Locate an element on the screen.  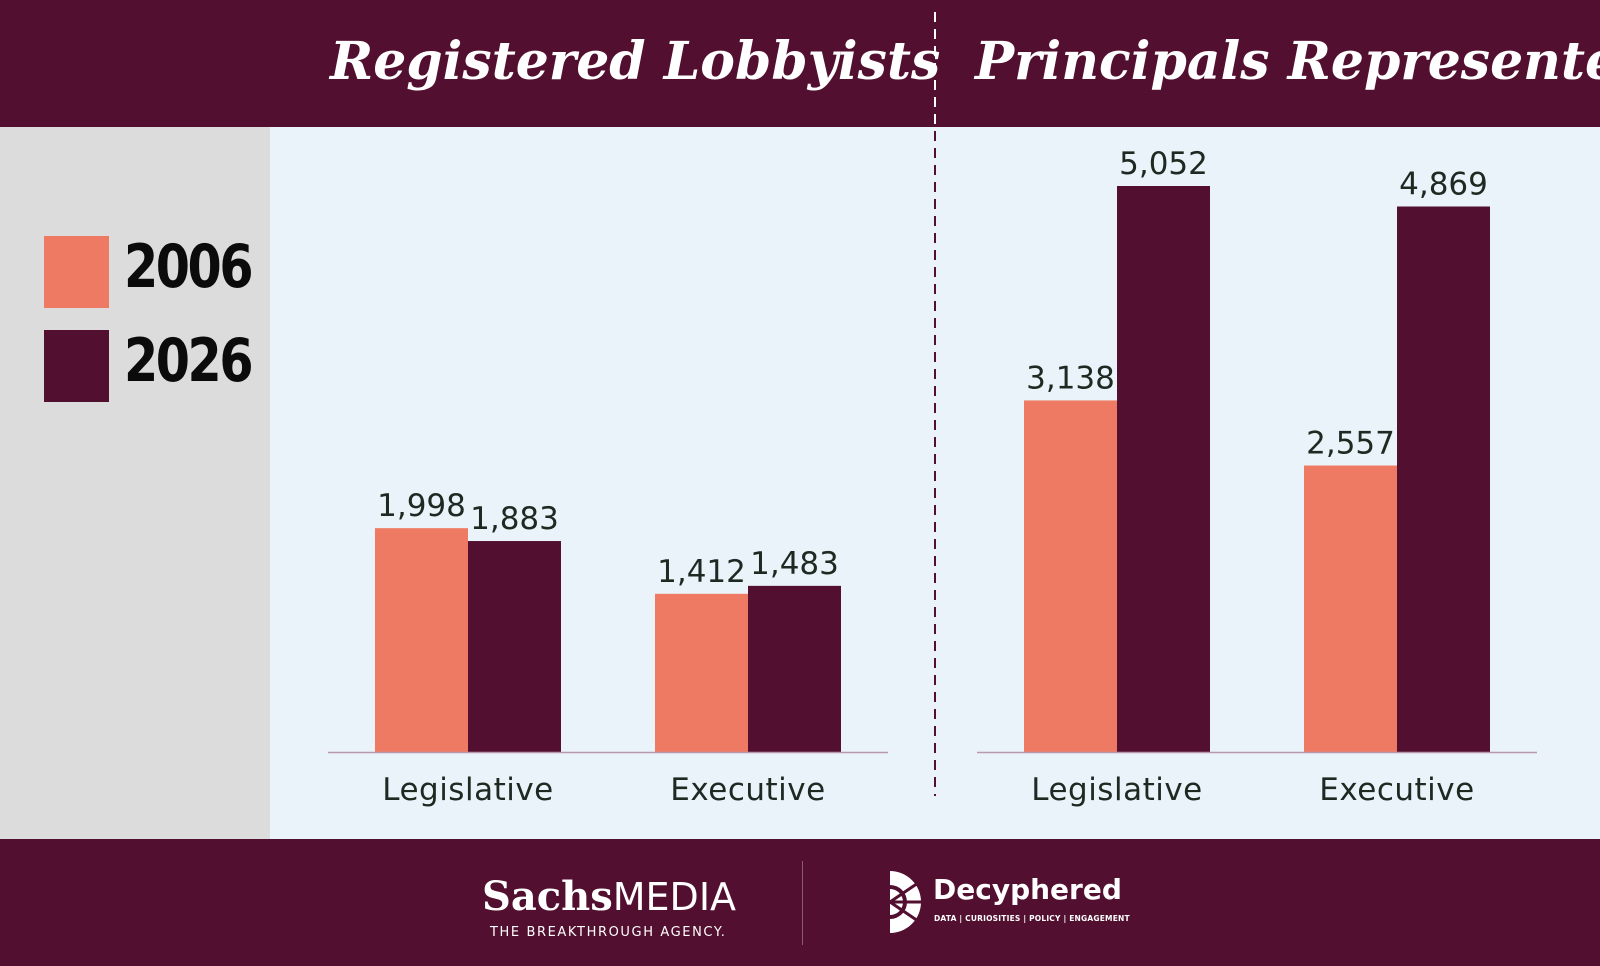
data-label-1-executive-2026: 4,869 is located at coordinates (1443, 185).